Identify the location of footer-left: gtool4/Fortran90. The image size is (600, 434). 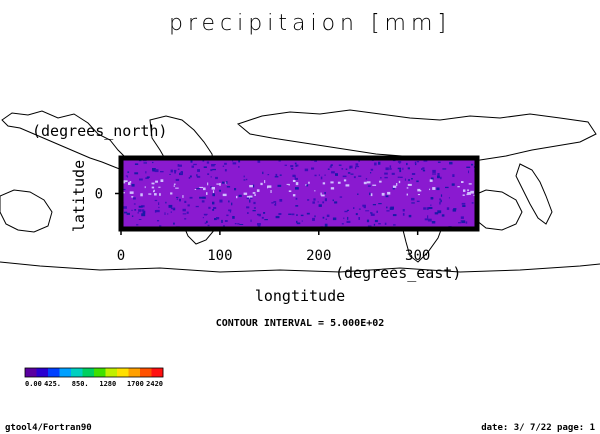
(48, 428).